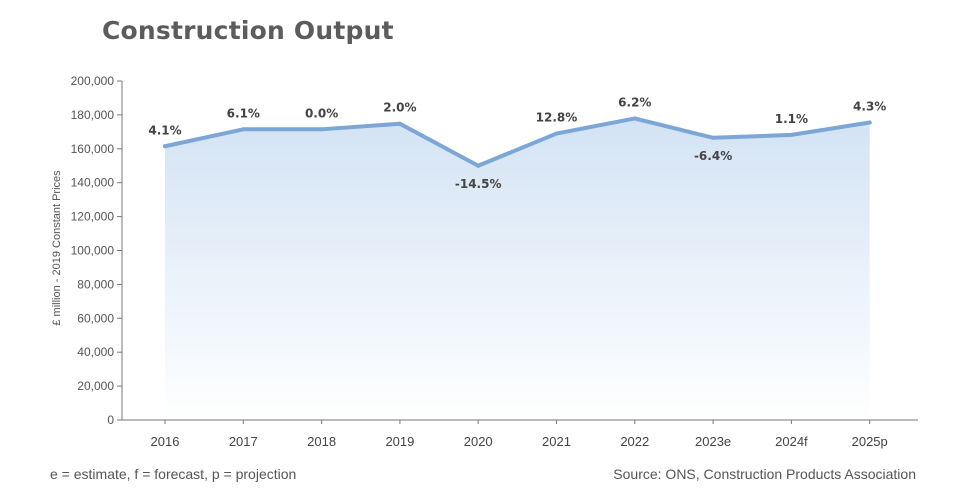 The image size is (968, 495). I want to click on y-tick-label: 100,000, so click(93, 251).